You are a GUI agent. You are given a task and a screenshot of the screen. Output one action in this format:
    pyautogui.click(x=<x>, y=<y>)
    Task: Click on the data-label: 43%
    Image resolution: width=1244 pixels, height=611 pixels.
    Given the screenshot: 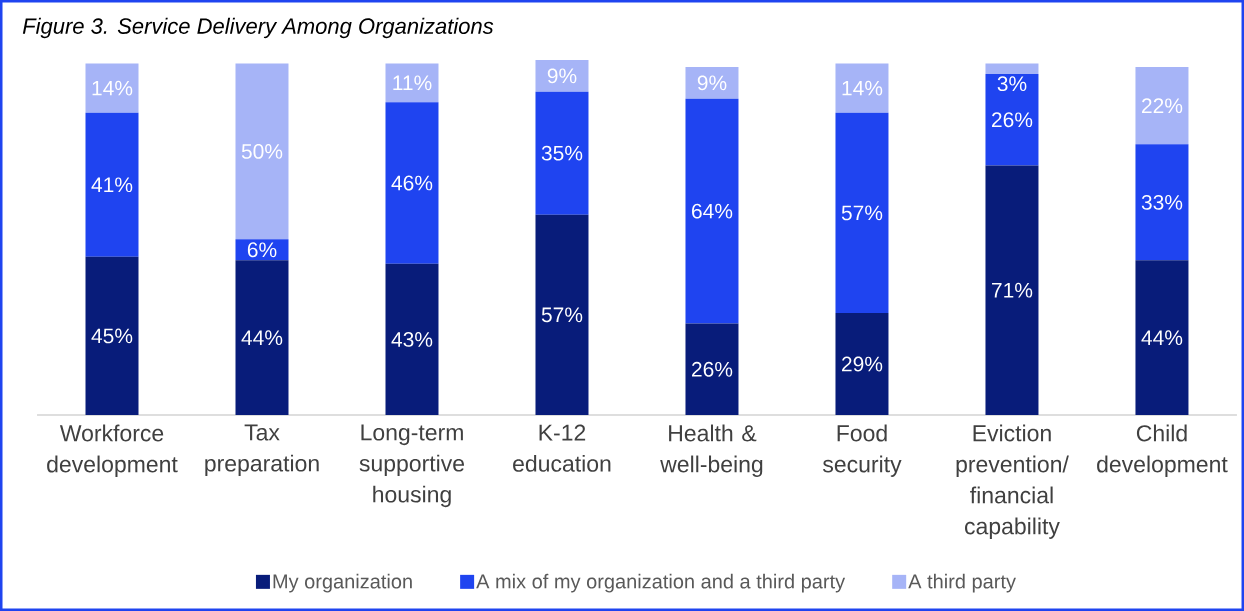 What is the action you would take?
    pyautogui.click(x=412, y=339)
    